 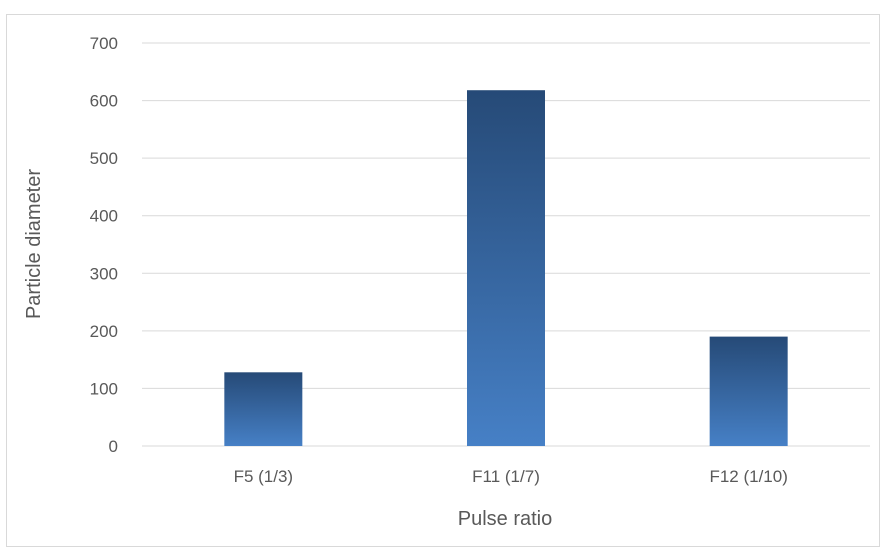 What do you see at coordinates (104, 101) in the screenshot?
I see `y-tick-label: 600` at bounding box center [104, 101].